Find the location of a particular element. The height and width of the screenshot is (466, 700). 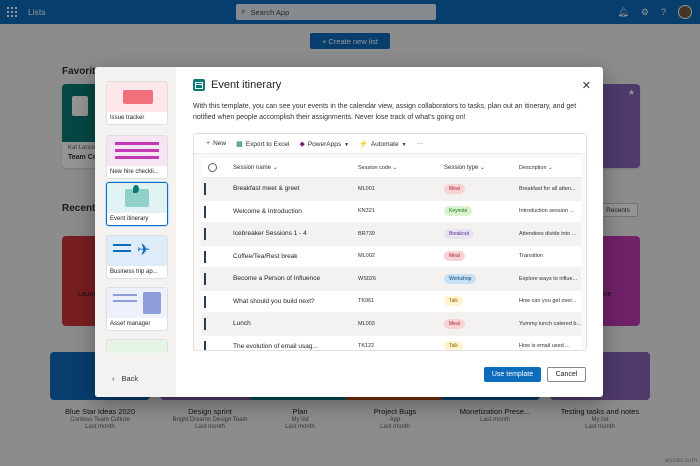

cancel-button: Cancel is located at coordinates (566, 374).